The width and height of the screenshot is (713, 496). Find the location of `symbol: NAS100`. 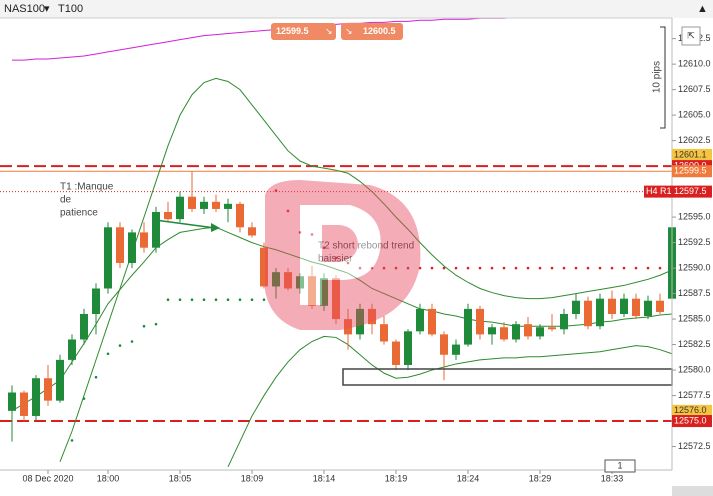

symbol: NAS100 is located at coordinates (24, 9).